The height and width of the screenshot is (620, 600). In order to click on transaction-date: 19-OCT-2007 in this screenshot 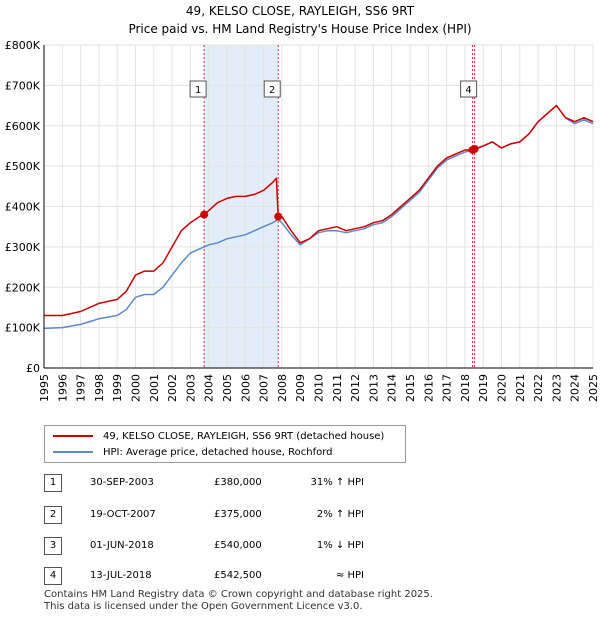, I will do `click(123, 514)`.